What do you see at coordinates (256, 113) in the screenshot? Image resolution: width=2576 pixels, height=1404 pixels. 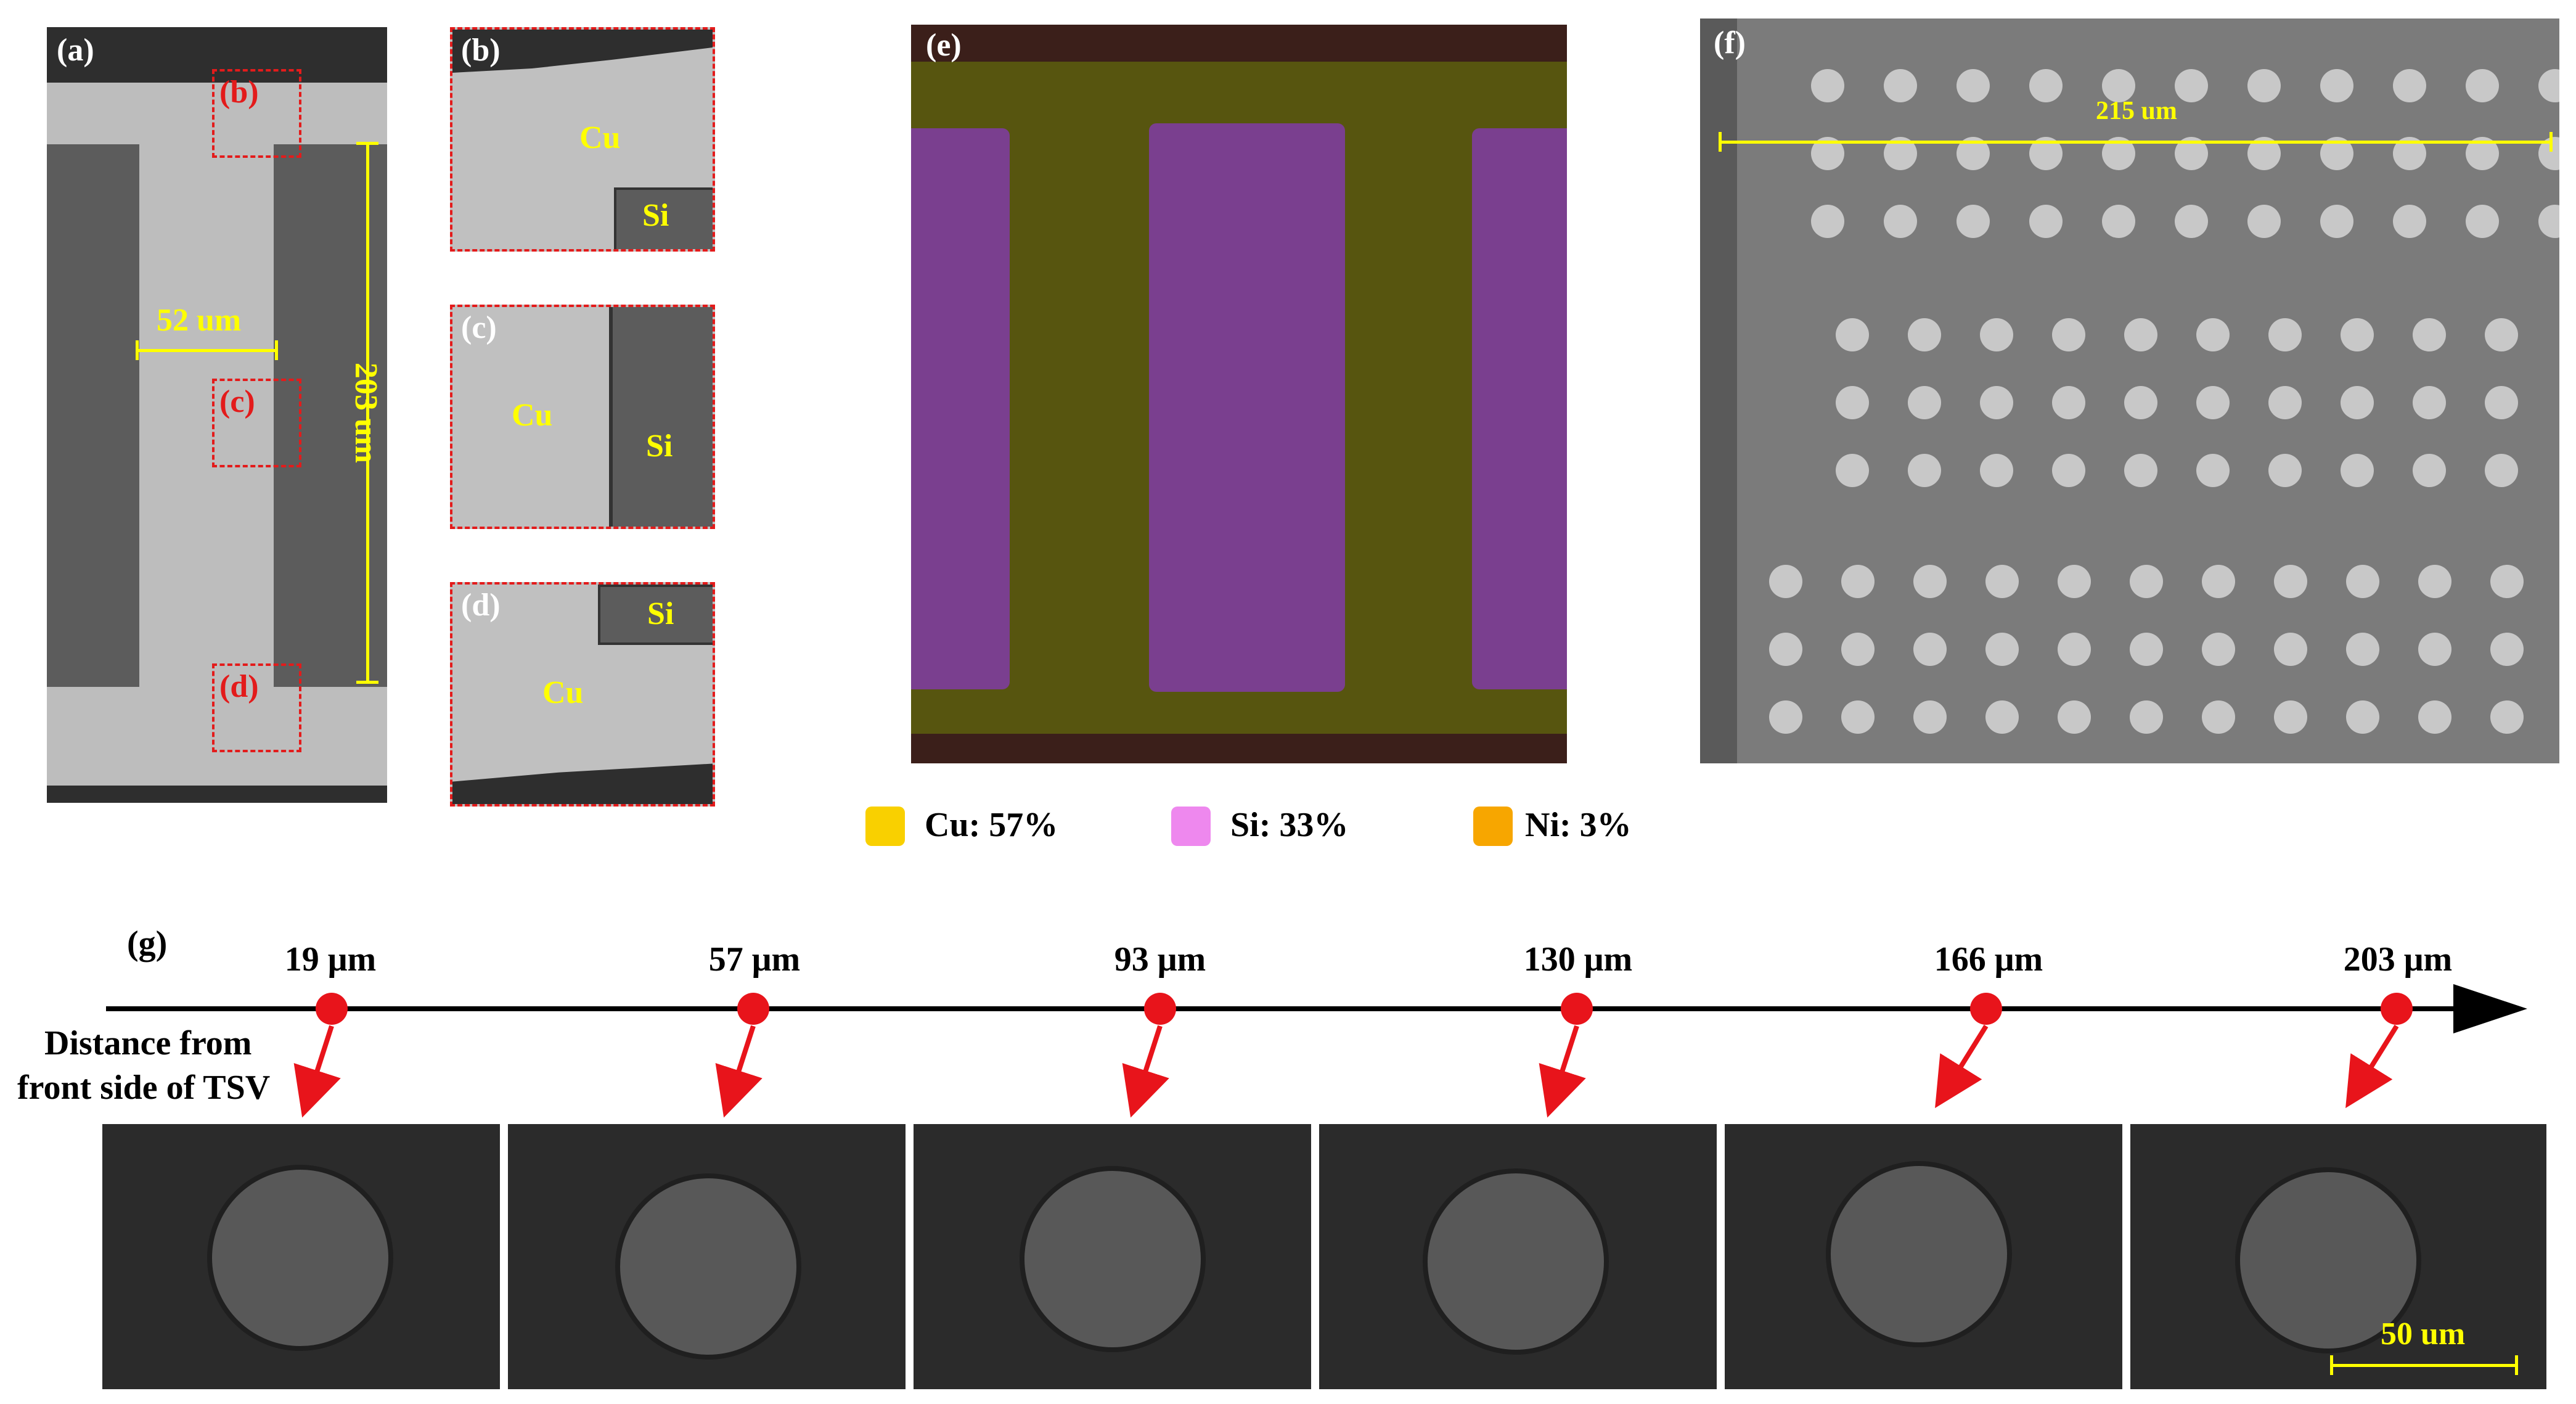 I see `zoom-box-b` at bounding box center [256, 113].